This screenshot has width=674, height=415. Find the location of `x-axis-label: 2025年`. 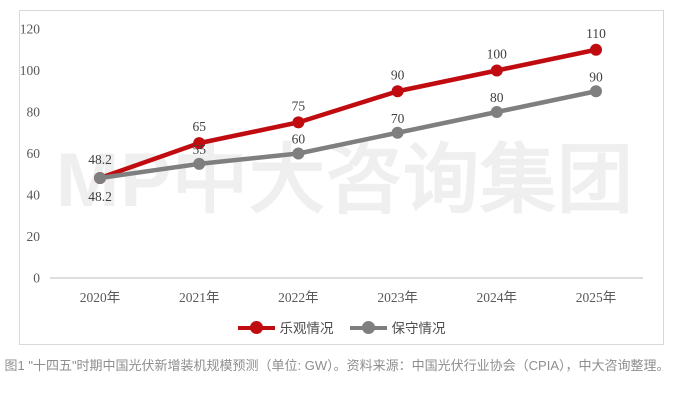

x-axis-label: 2025年 is located at coordinates (596, 297).